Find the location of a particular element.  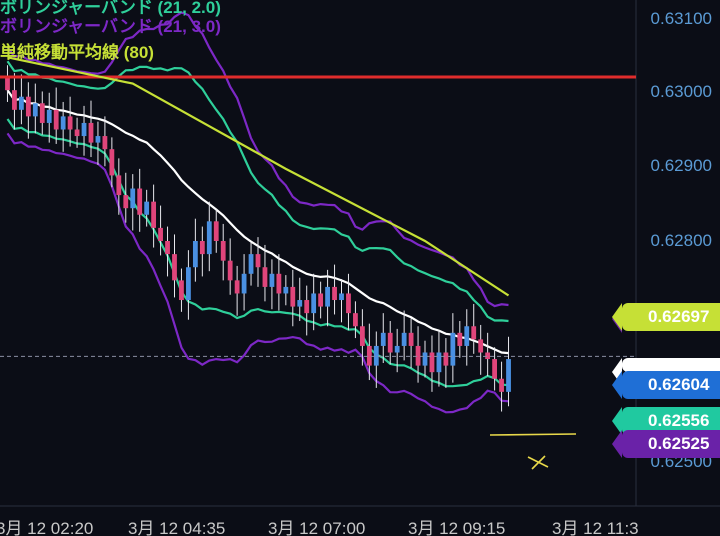

price-tick: 0.62800 is located at coordinates (681, 240).